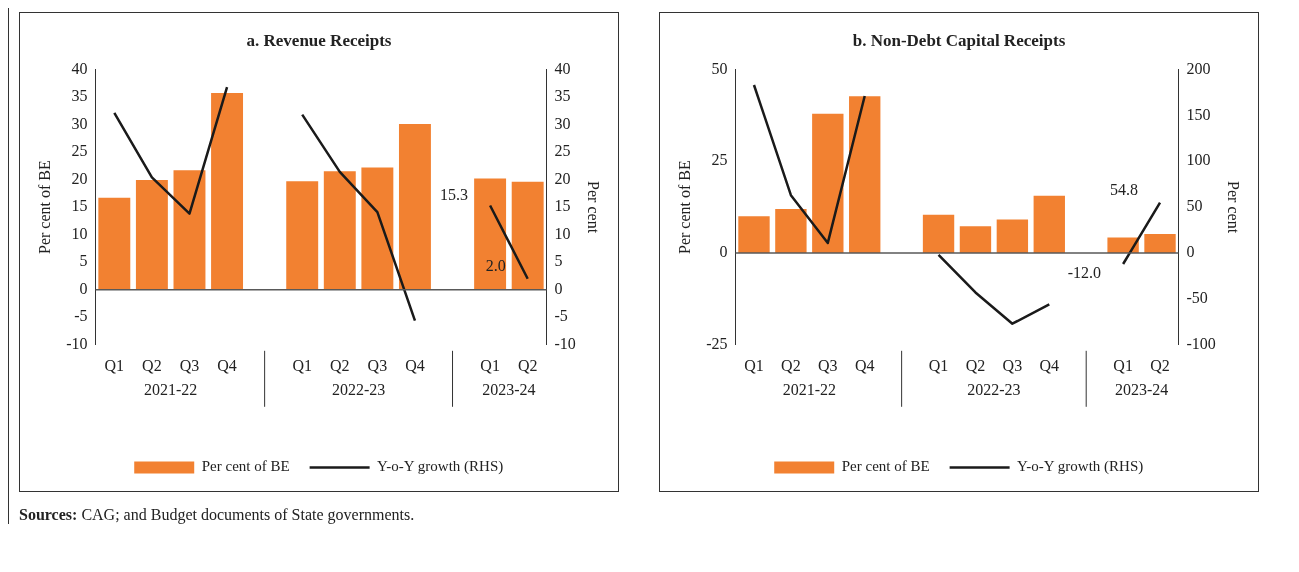 The image size is (1299, 572). Describe the element at coordinates (562, 178) in the screenshot. I see `y2-tick-label: 20` at that location.